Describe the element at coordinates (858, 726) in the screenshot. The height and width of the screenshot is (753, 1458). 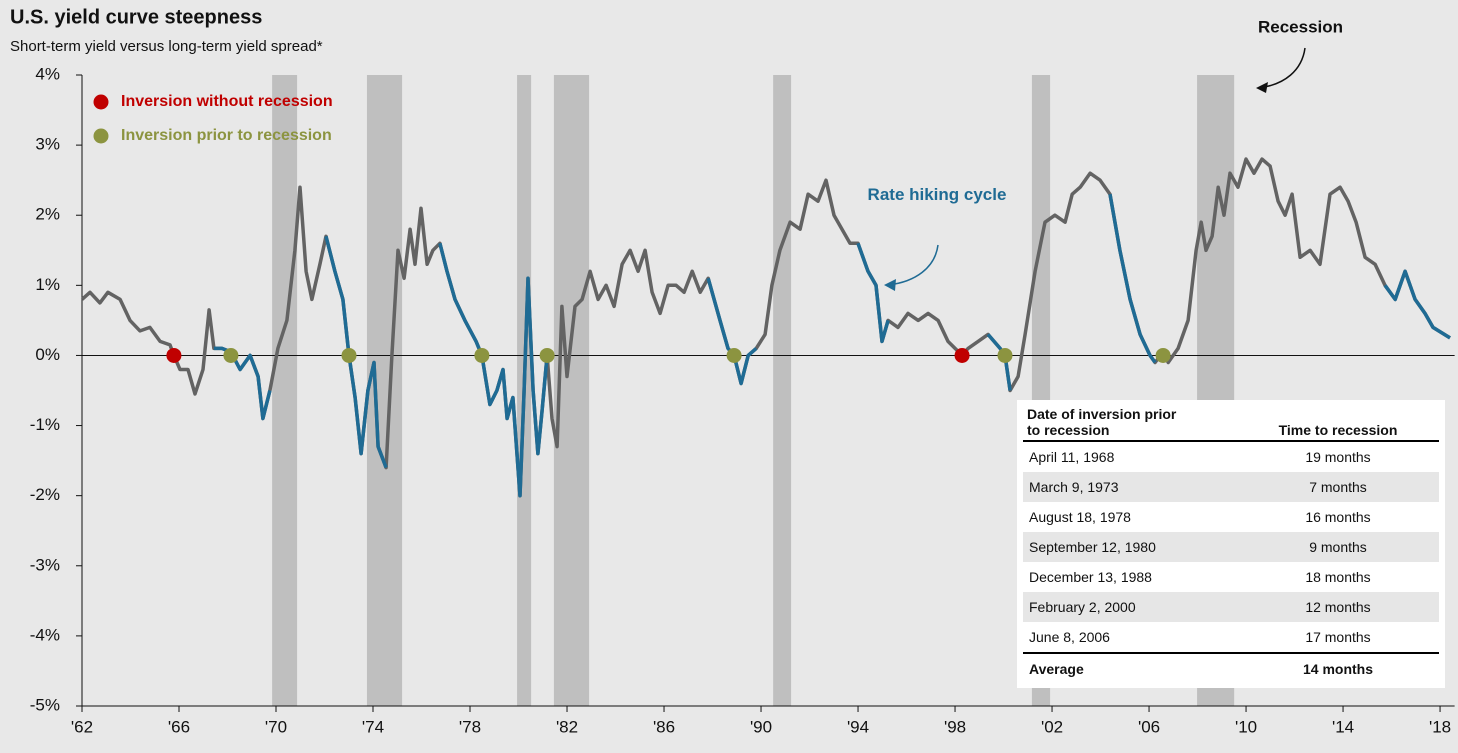
I see `x-tick-label: '94` at that location.